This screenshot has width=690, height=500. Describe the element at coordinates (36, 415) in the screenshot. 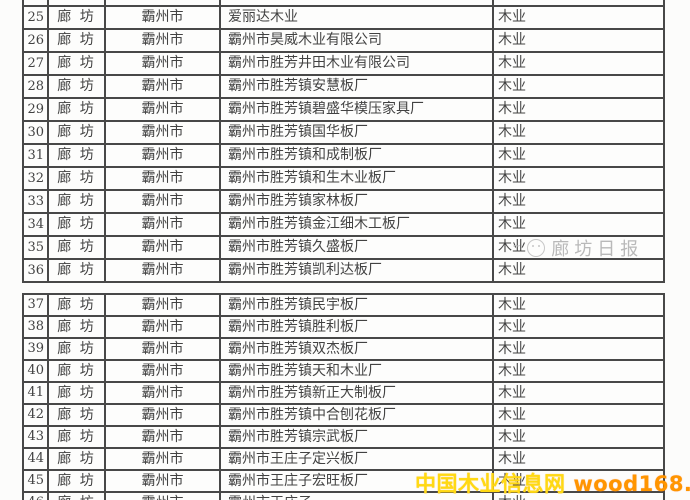

I see `cell-row-number: 42` at that location.